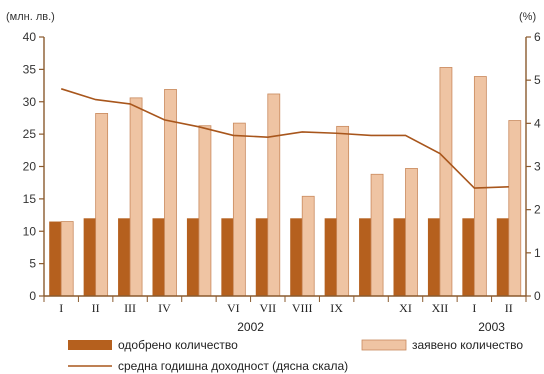  What do you see at coordinates (537, 80) in the screenshot?
I see `y-right-tick-label: 5` at bounding box center [537, 80].